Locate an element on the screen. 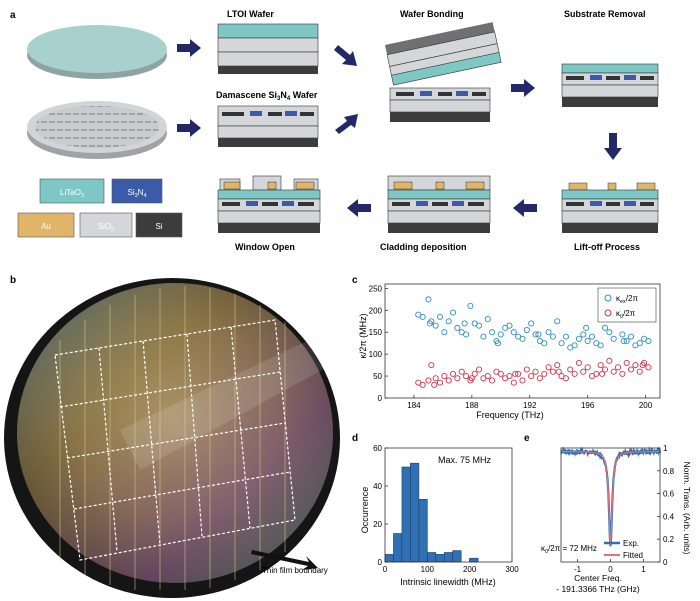  chart-e-fit-line is located at coordinates (610, 497).